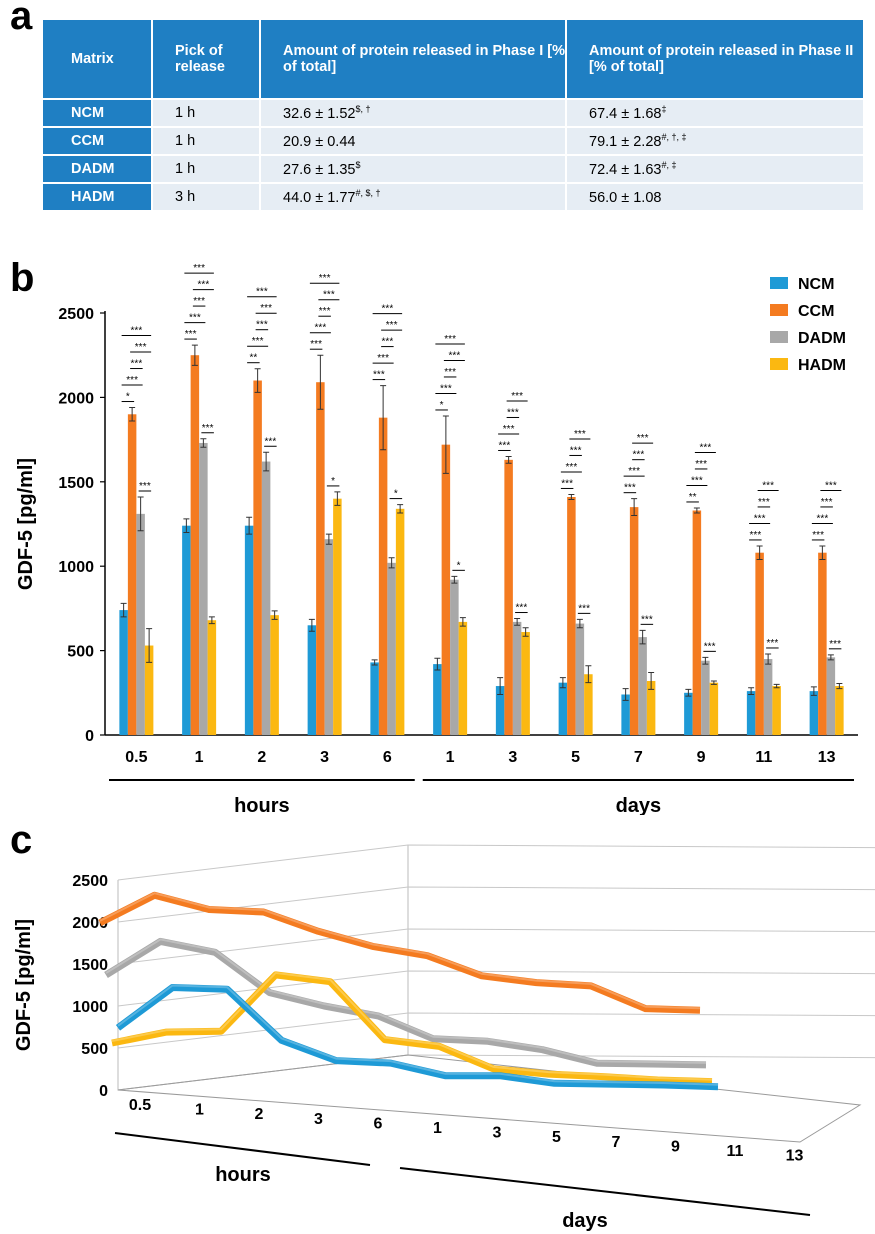  Describe the element at coordinates (253, 358) in the screenshot. I see `significance-label: **` at that location.